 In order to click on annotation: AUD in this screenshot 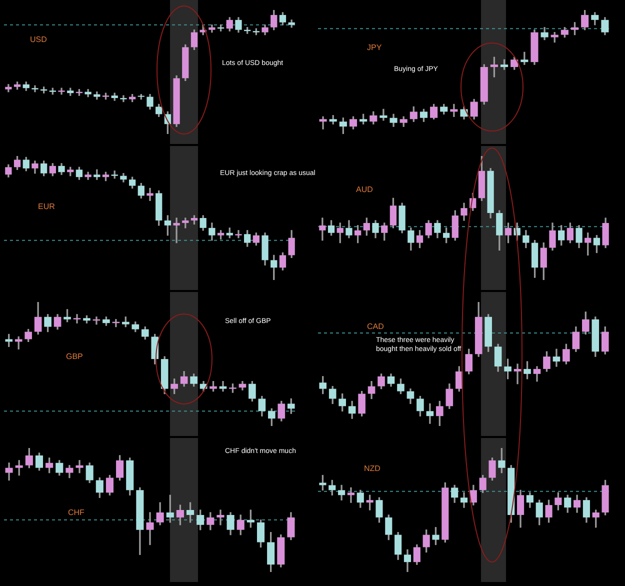, I will do `click(364, 190)`.